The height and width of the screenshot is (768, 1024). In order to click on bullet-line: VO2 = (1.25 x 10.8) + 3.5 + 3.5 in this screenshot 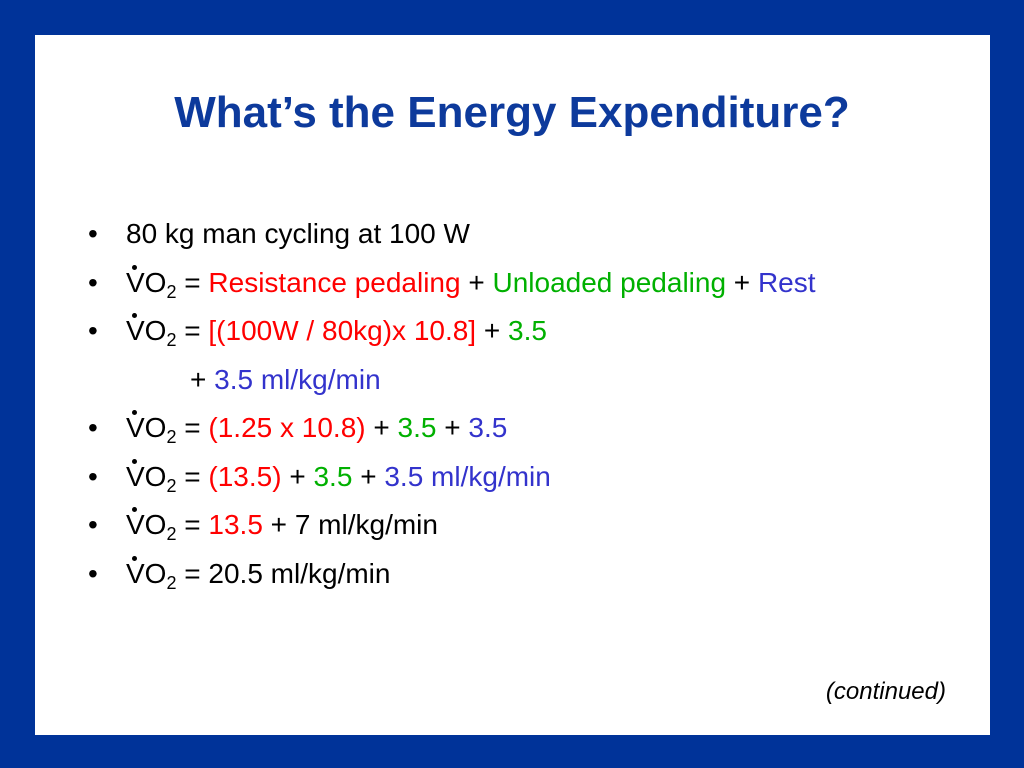, I will do `click(298, 430)`.